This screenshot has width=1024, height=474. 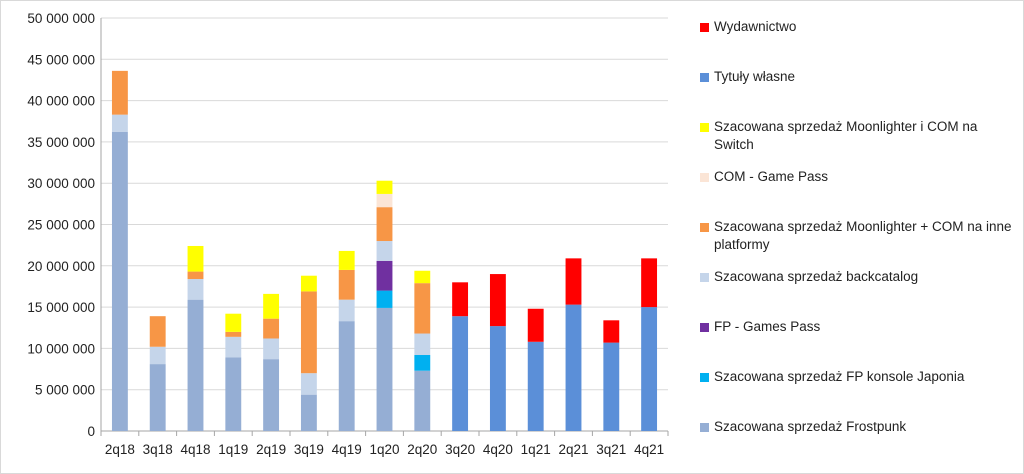 What do you see at coordinates (61, 18) in the screenshot?
I see `y-tick-label: 50 000 000` at bounding box center [61, 18].